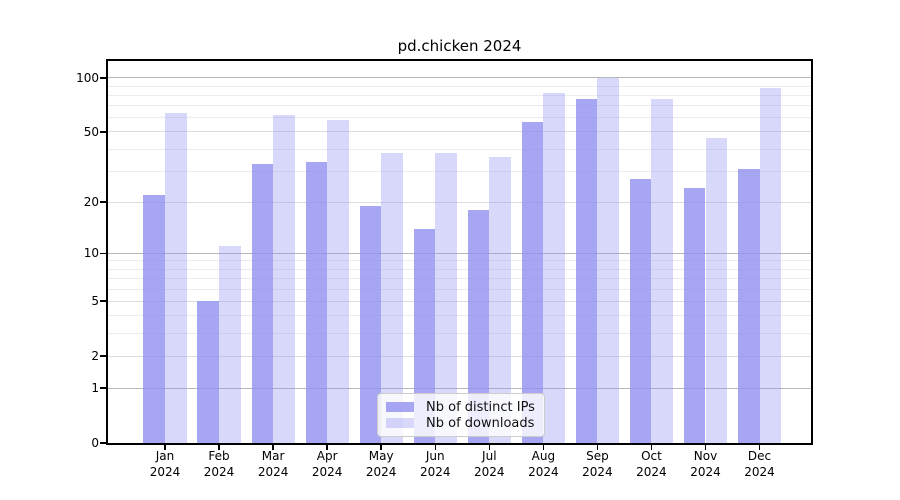  Describe the element at coordinates (446, 298) in the screenshot. I see `bar-nb-of-downloads-jun-2024` at that location.